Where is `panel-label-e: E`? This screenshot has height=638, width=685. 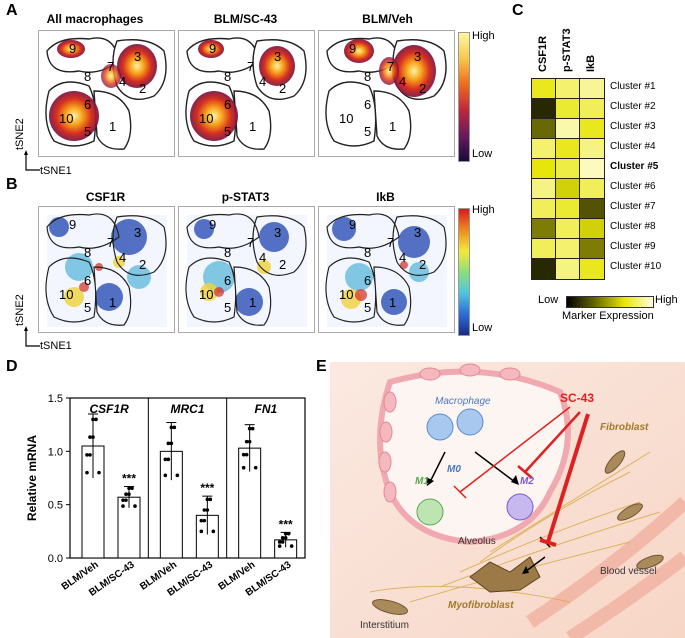
panel-label-e: E is located at coordinates (321, 366).